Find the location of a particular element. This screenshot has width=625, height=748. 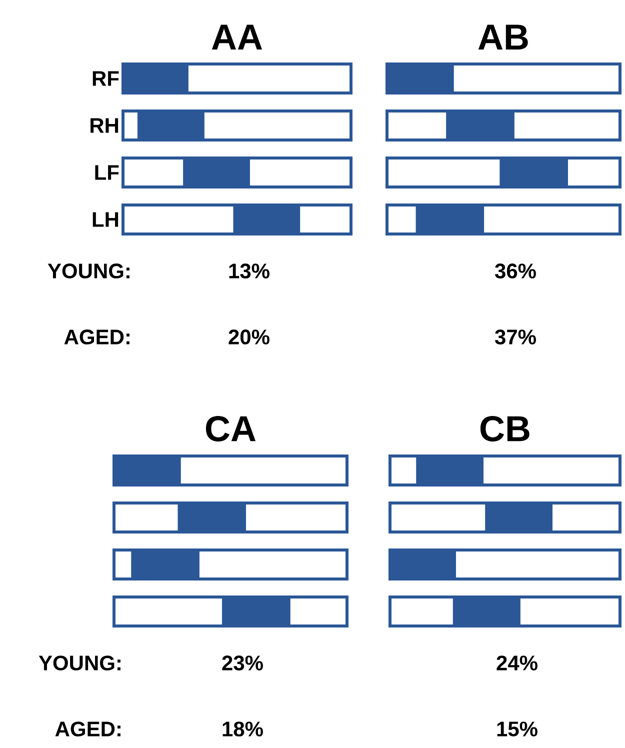

y-tick-label: LF is located at coordinates (107, 172).